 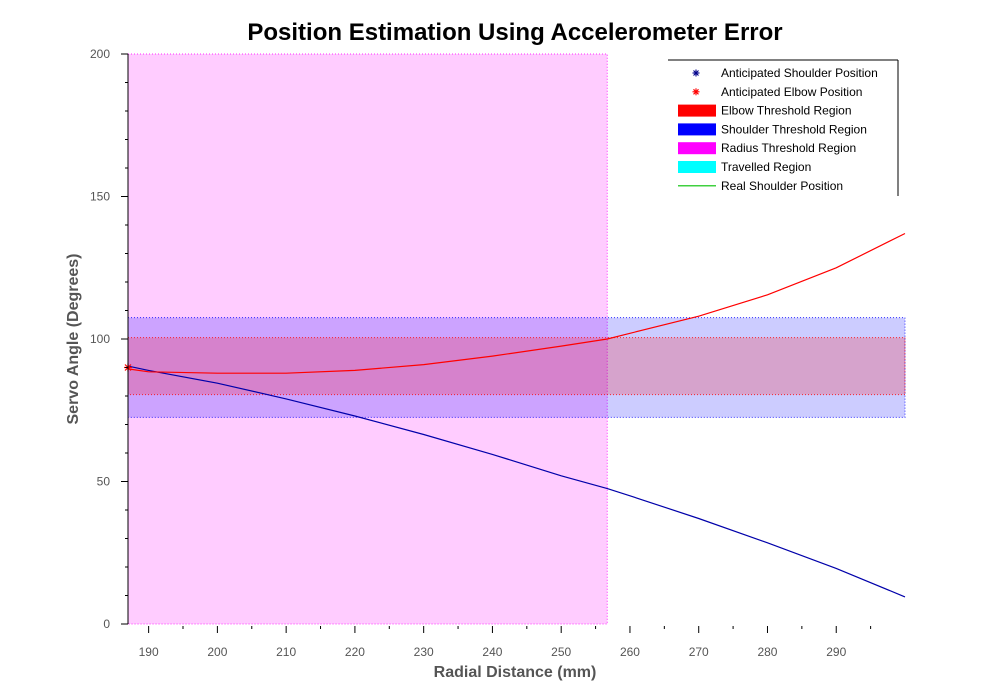 I want to click on x-tick-label: 240, so click(x=492, y=652).